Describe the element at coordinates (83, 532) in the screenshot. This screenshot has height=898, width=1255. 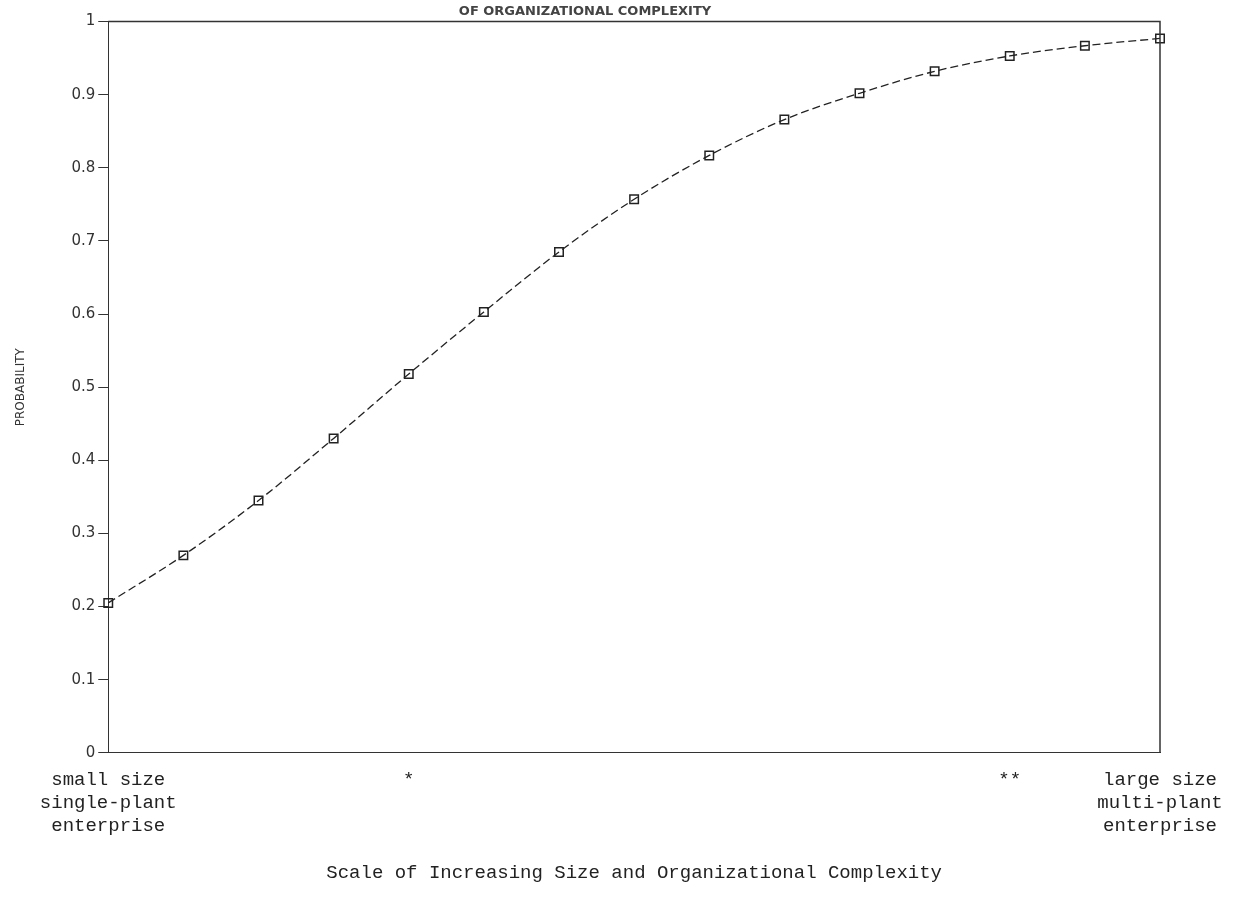
I see `y-tick-label: 0.3` at that location.